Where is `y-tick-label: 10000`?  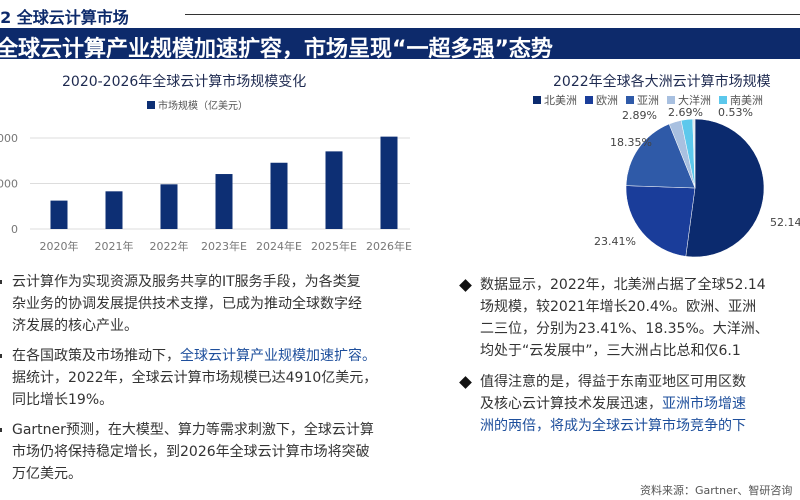 y-tick-label: 10000 is located at coordinates (9, 138).